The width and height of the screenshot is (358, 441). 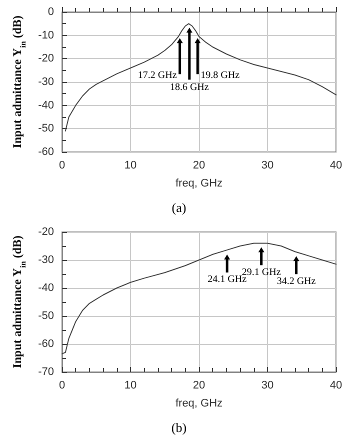 What do you see at coordinates (179, 428) in the screenshot?
I see `text: (b)` at bounding box center [179, 428].